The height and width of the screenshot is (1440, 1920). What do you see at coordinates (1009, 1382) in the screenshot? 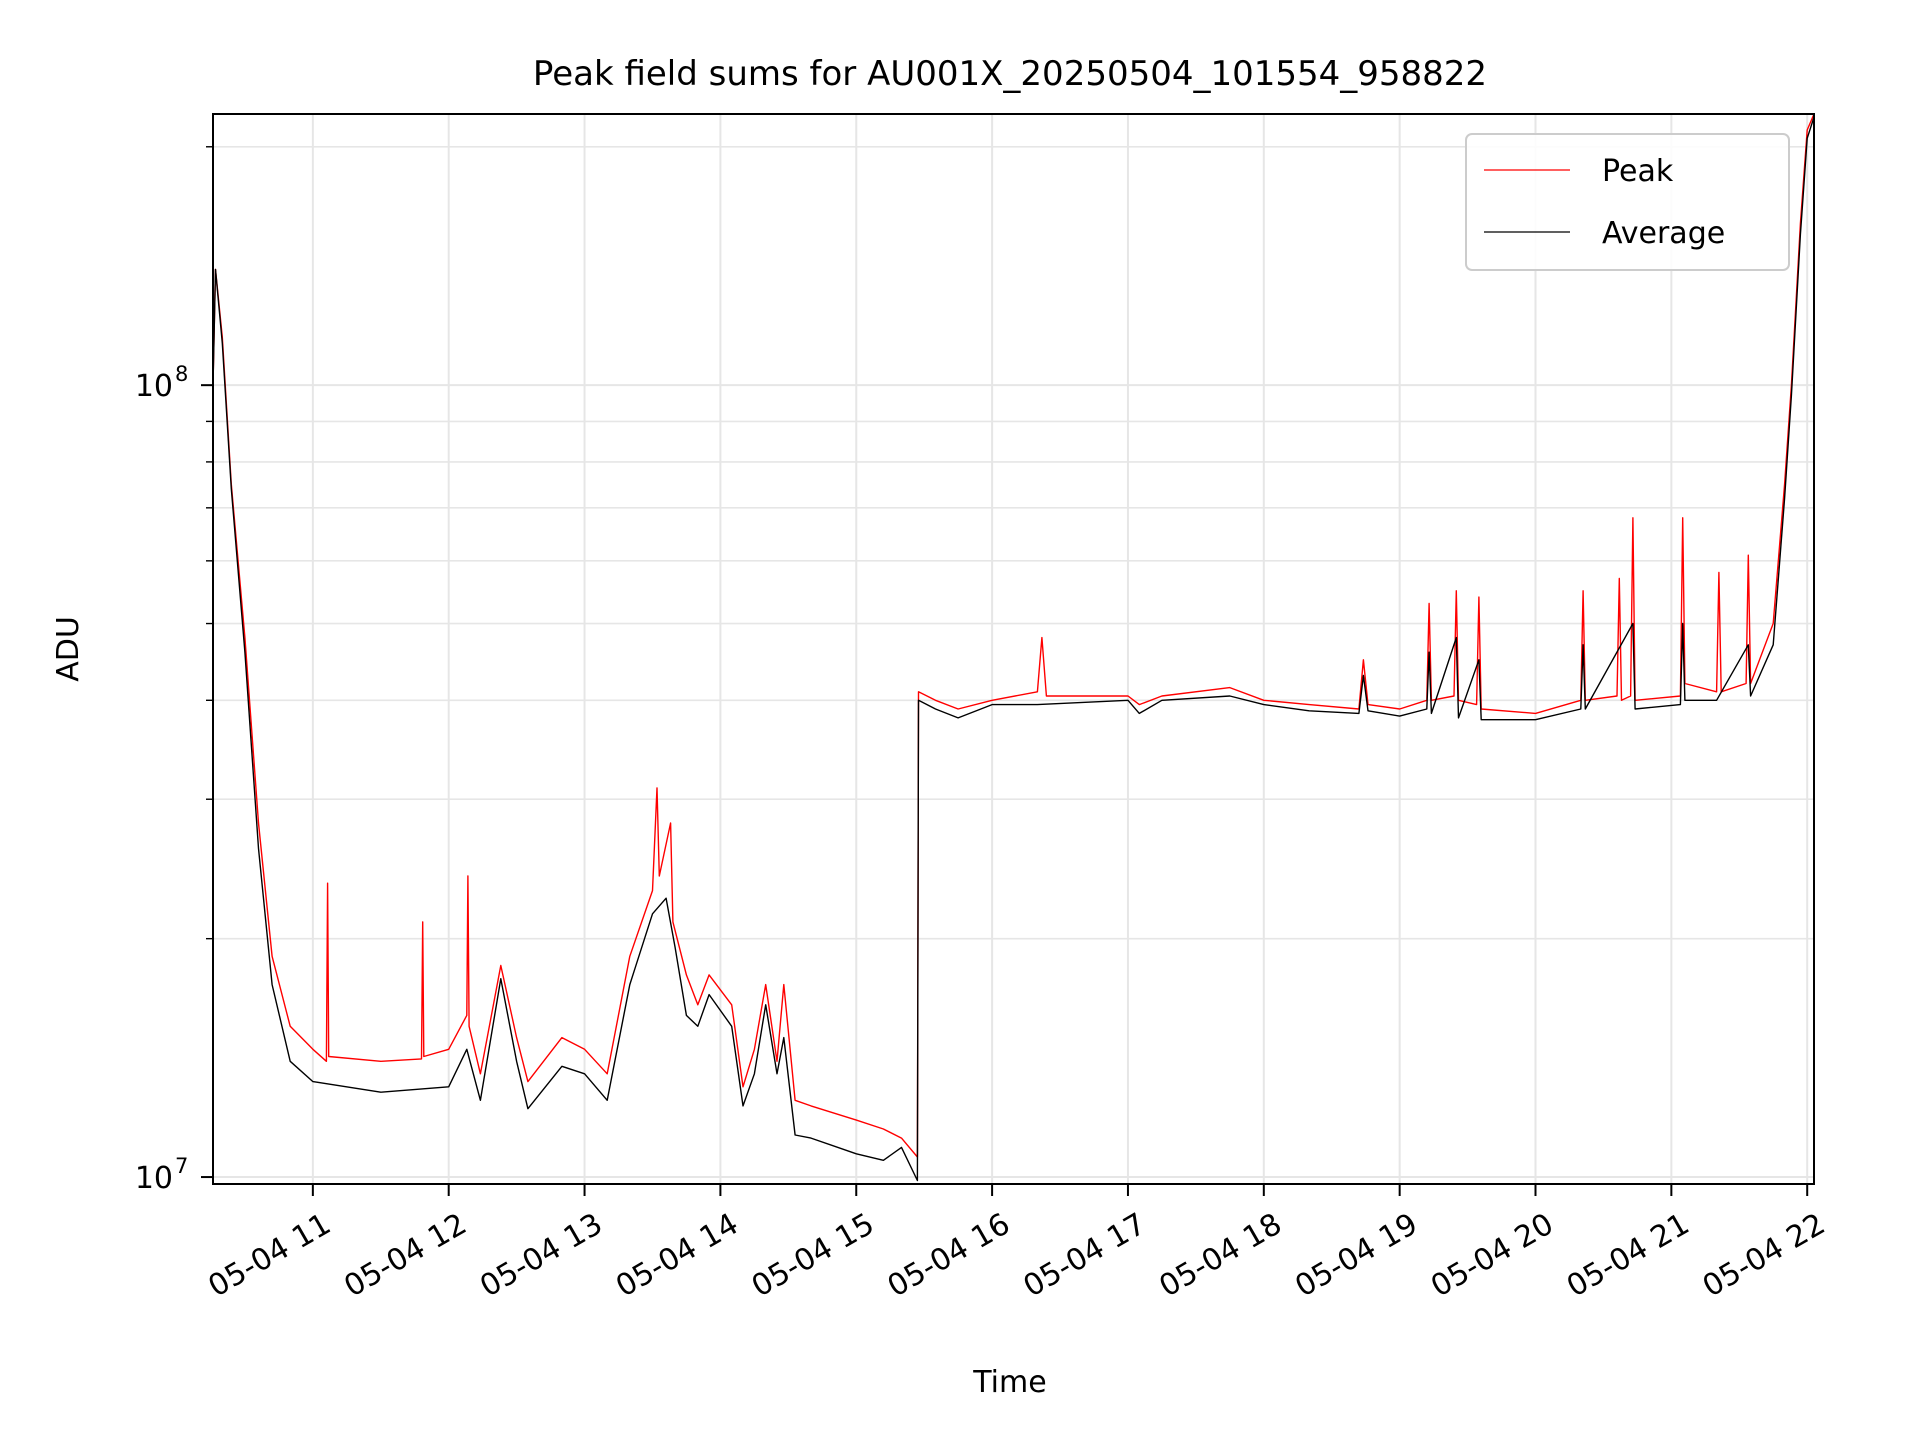
I see `x-axis-label: Time` at bounding box center [1009, 1382].